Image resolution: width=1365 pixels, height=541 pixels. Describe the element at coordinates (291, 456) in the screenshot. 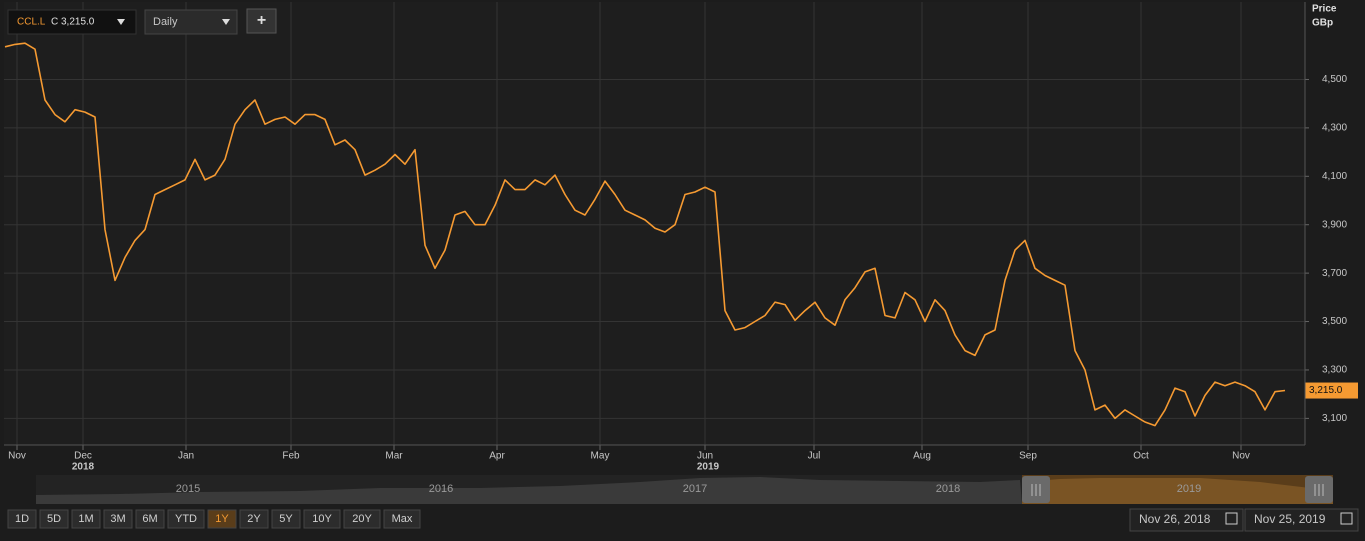

I see `x-tick-label: Feb` at that location.